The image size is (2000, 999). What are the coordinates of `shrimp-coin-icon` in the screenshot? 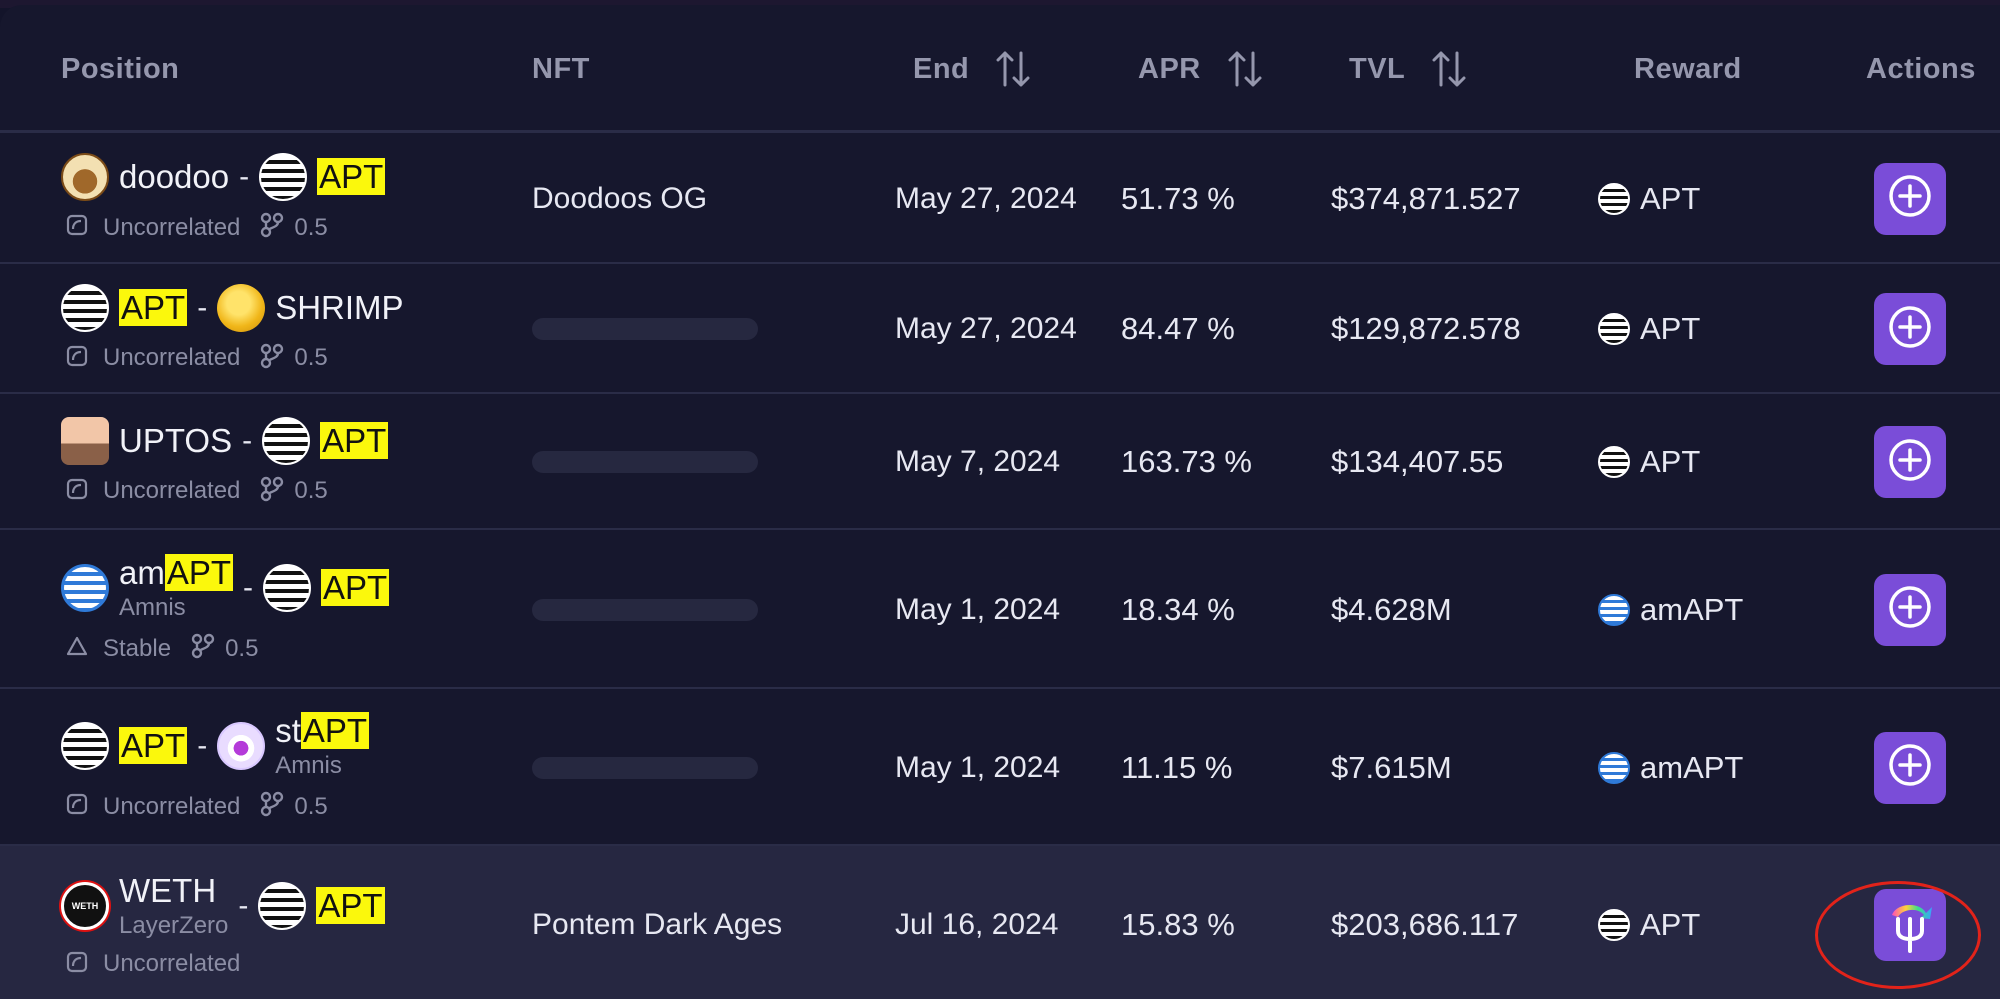 It's located at (241, 307).